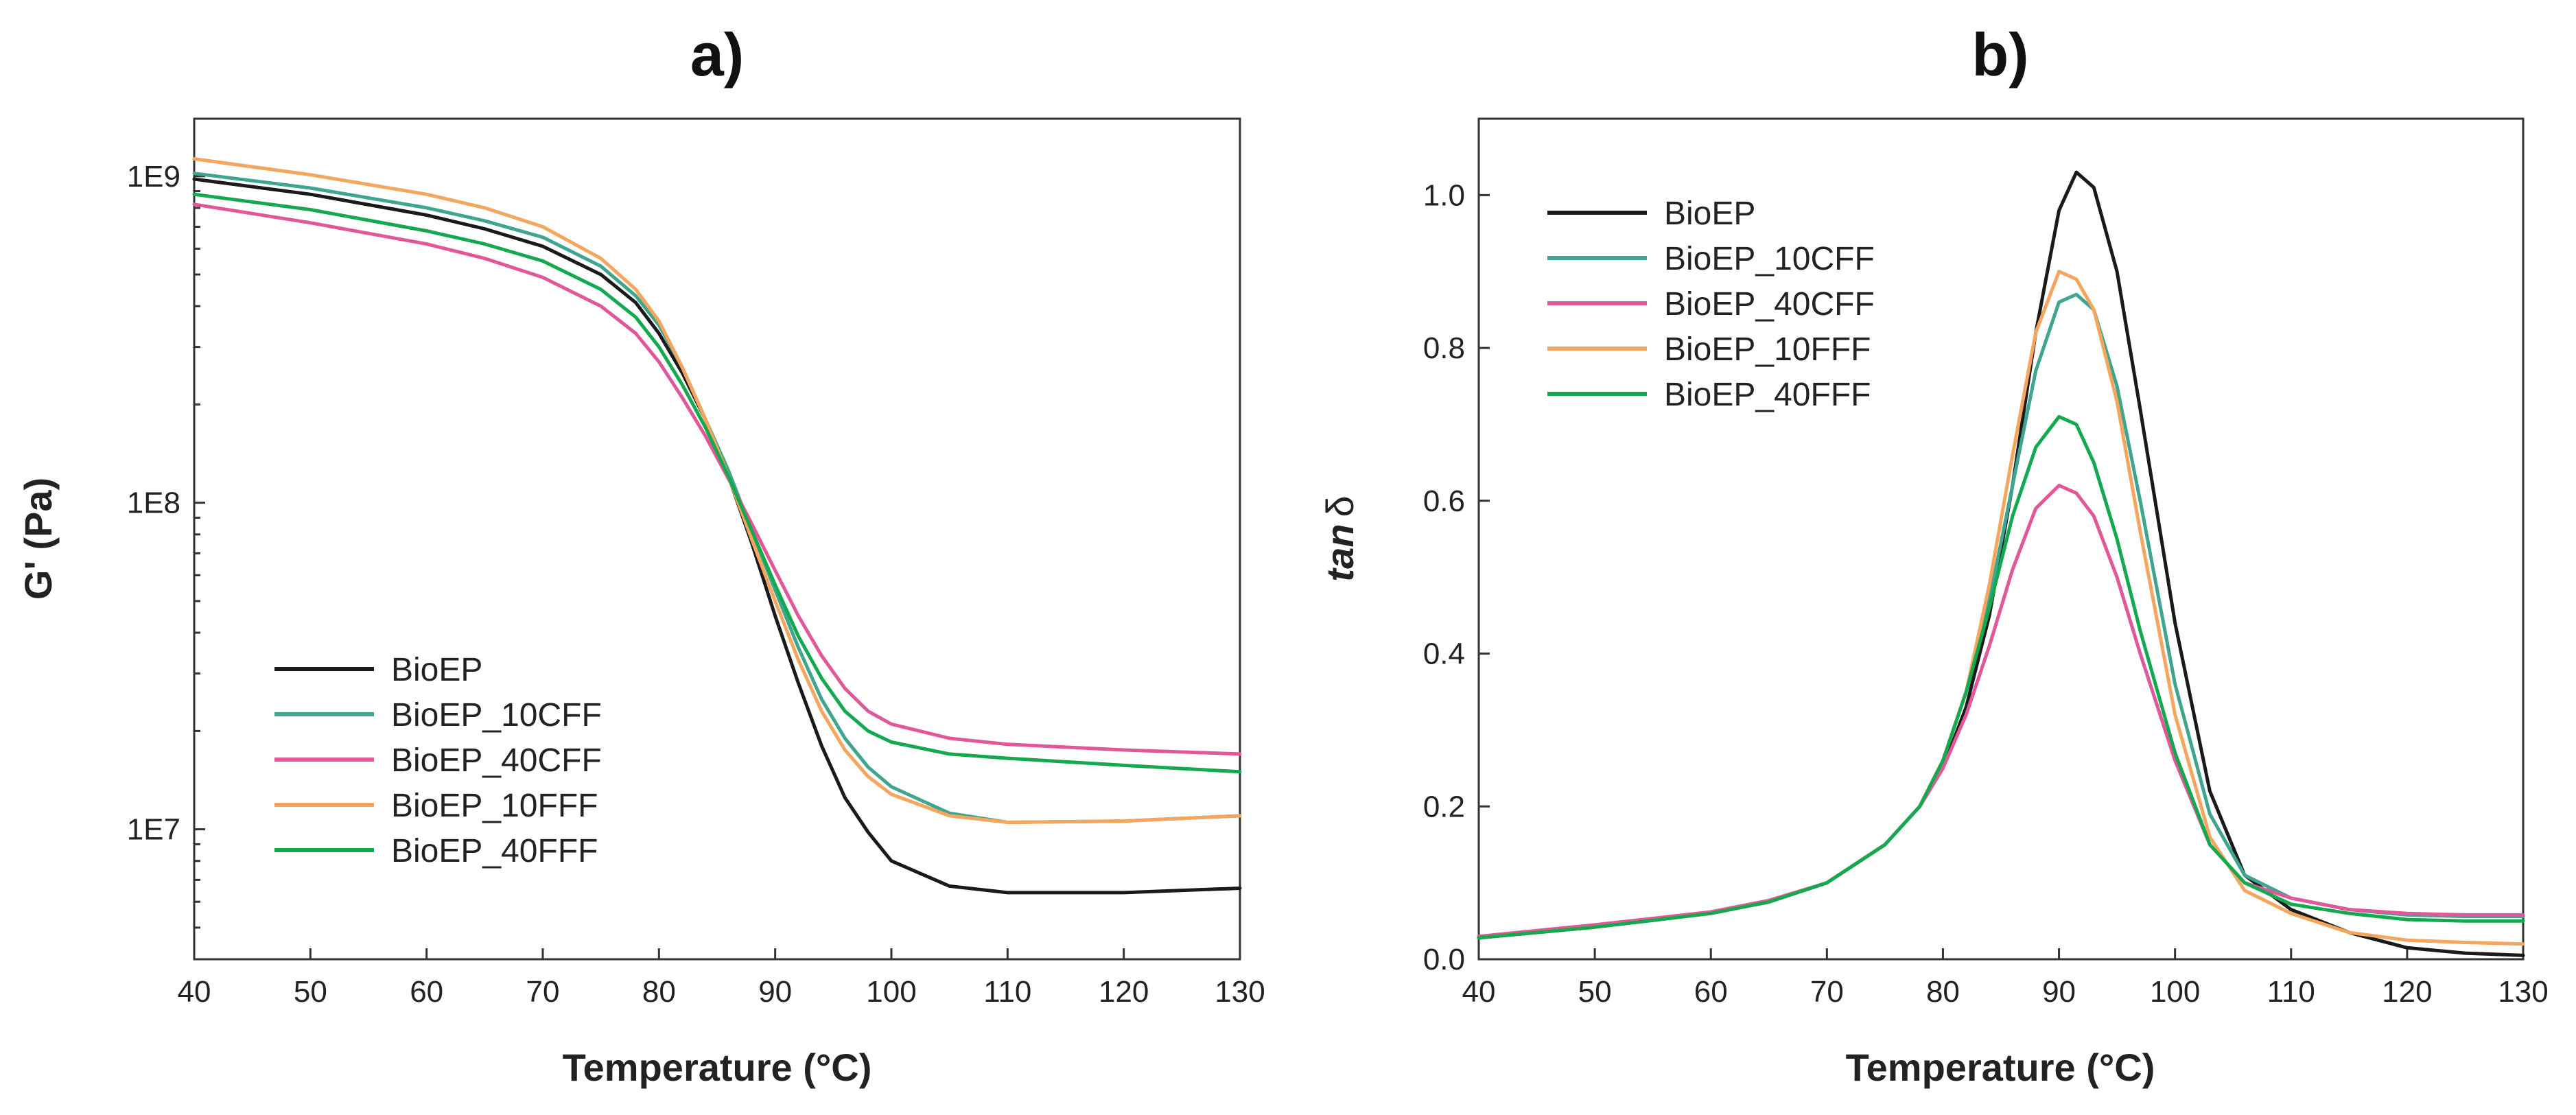  What do you see at coordinates (38, 539) in the screenshot?
I see `panel-a-y-axis-title: G' (Pa)` at bounding box center [38, 539].